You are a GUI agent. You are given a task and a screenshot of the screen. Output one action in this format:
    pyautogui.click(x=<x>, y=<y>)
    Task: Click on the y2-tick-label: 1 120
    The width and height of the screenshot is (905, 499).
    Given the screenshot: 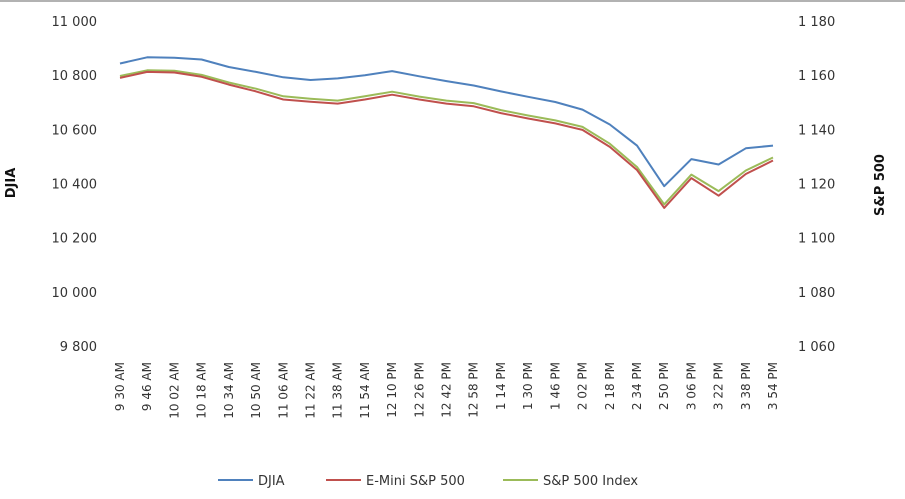 What is the action you would take?
    pyautogui.click(x=816, y=185)
    